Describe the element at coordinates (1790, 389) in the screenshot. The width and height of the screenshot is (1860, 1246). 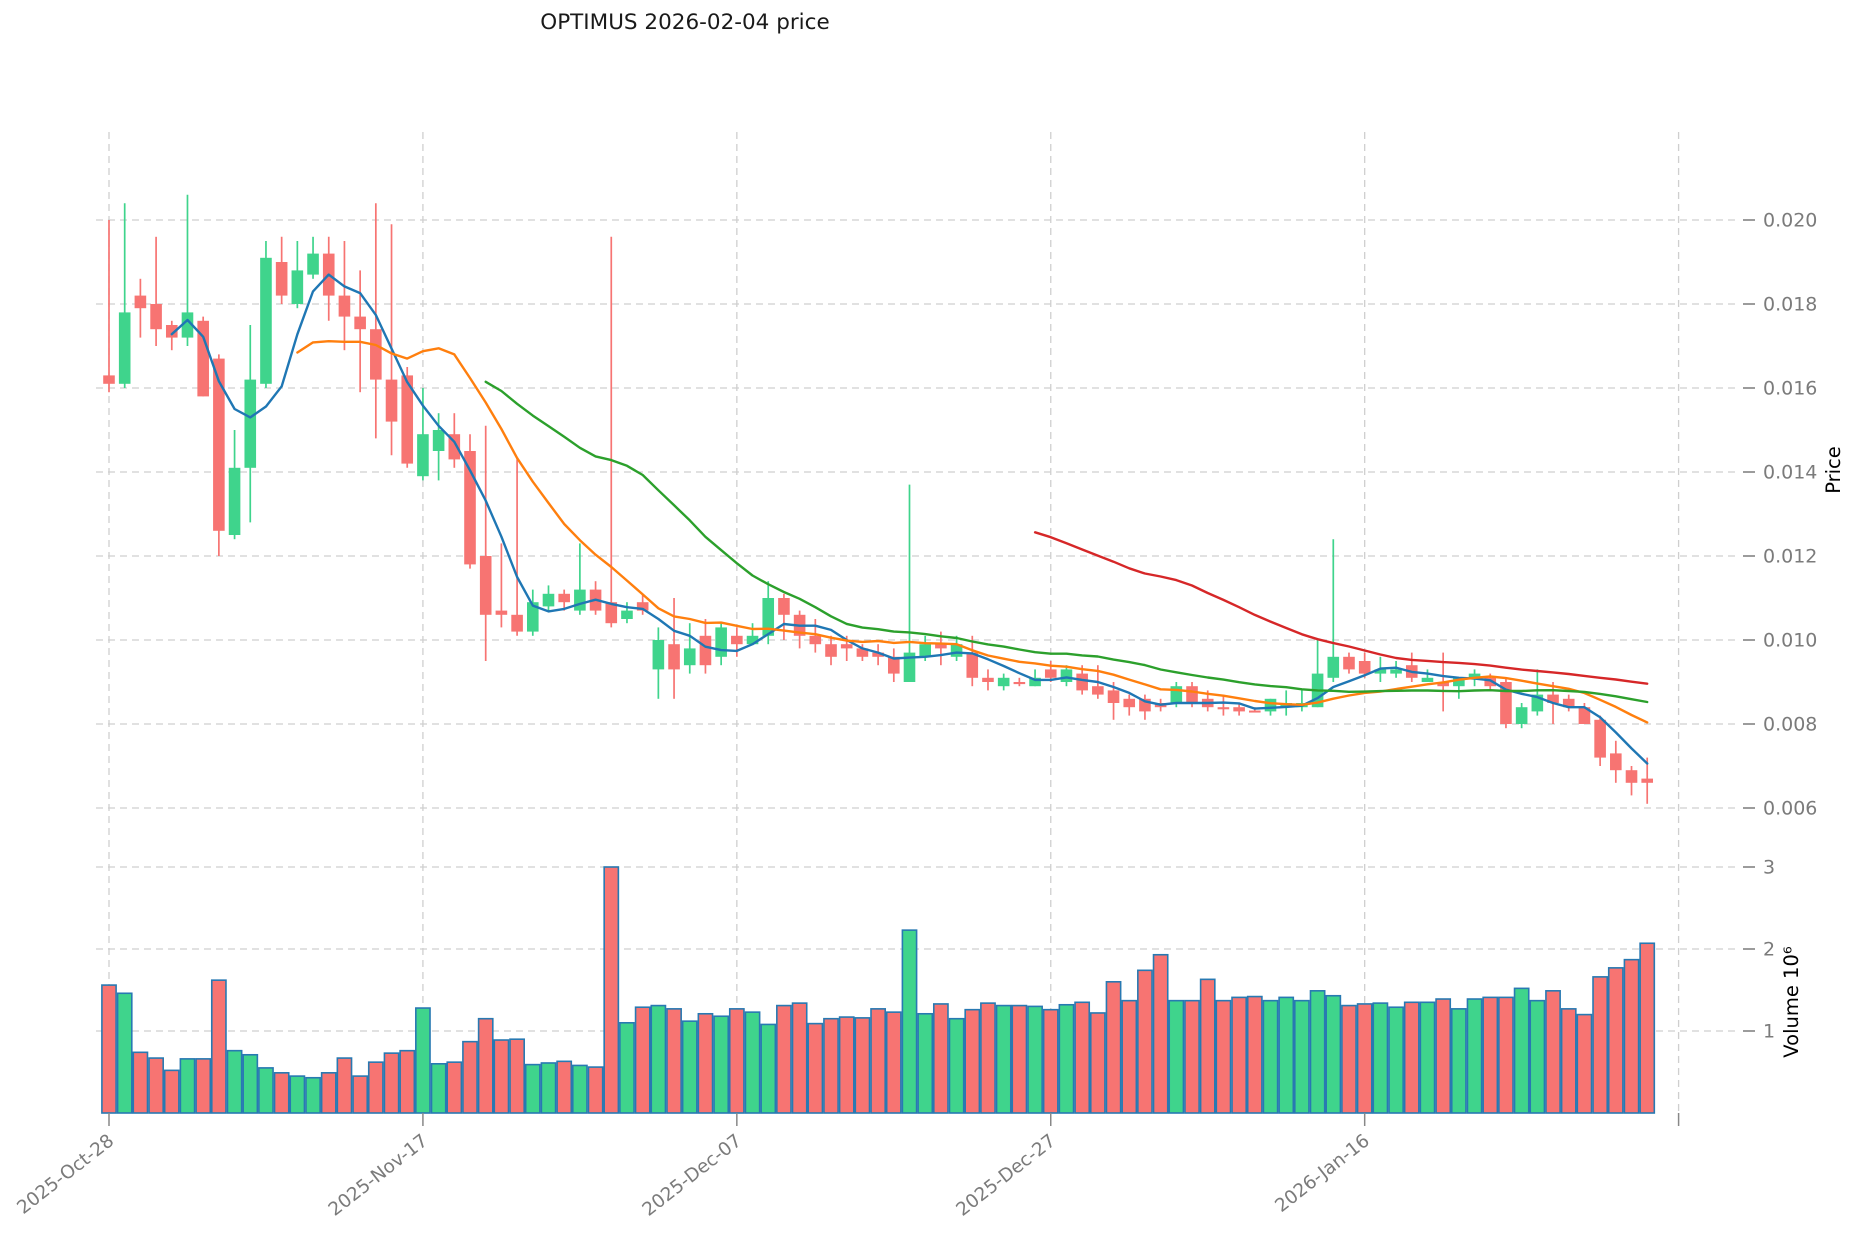
I see `price-tick-label: 0.016` at that location.